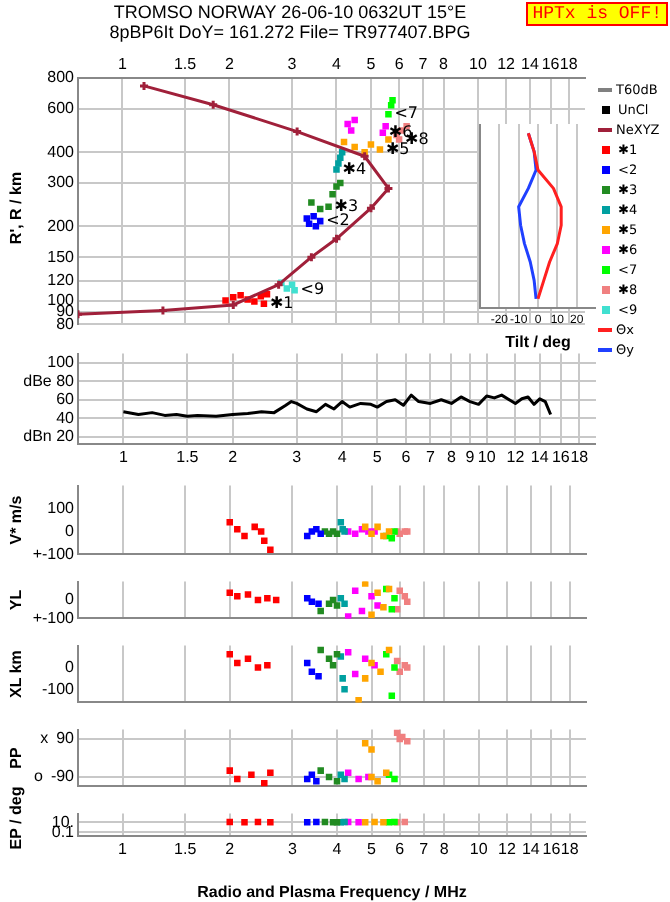  I want to click on chart-title: TROMSO NORWAY 26-06-10 0632UT 15°E, so click(290, 12).